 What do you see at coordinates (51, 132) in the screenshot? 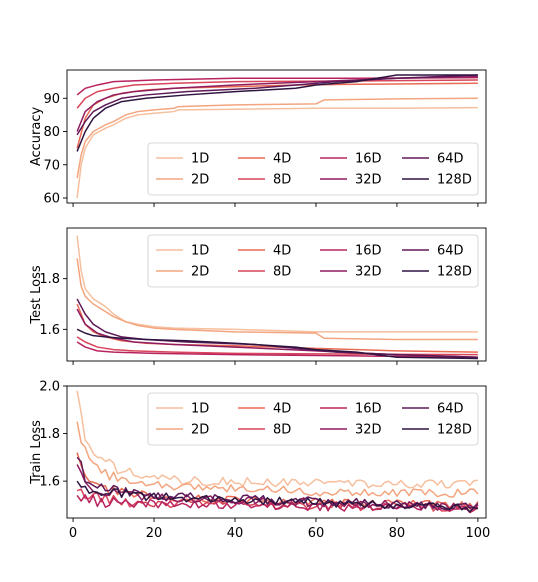
I see `y-tick-label: 80` at bounding box center [51, 132].